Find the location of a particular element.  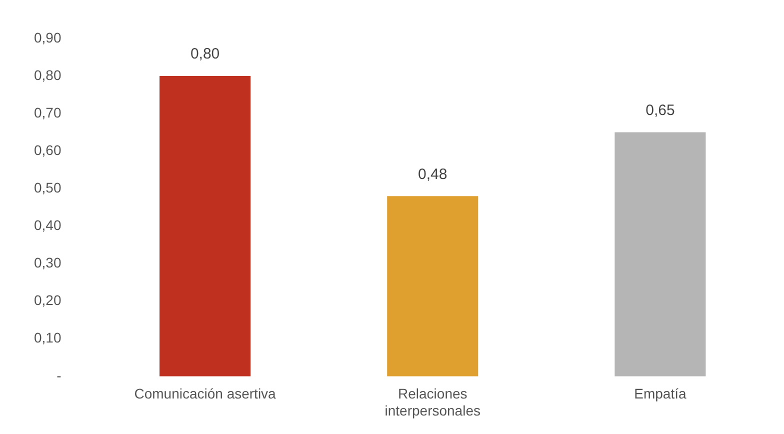

y-tick-label: 0,90 is located at coordinates (48, 37).